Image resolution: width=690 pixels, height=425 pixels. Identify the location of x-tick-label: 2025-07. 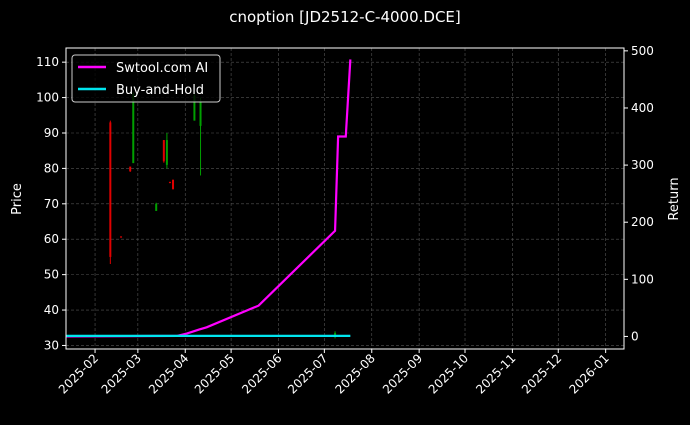
(307, 373).